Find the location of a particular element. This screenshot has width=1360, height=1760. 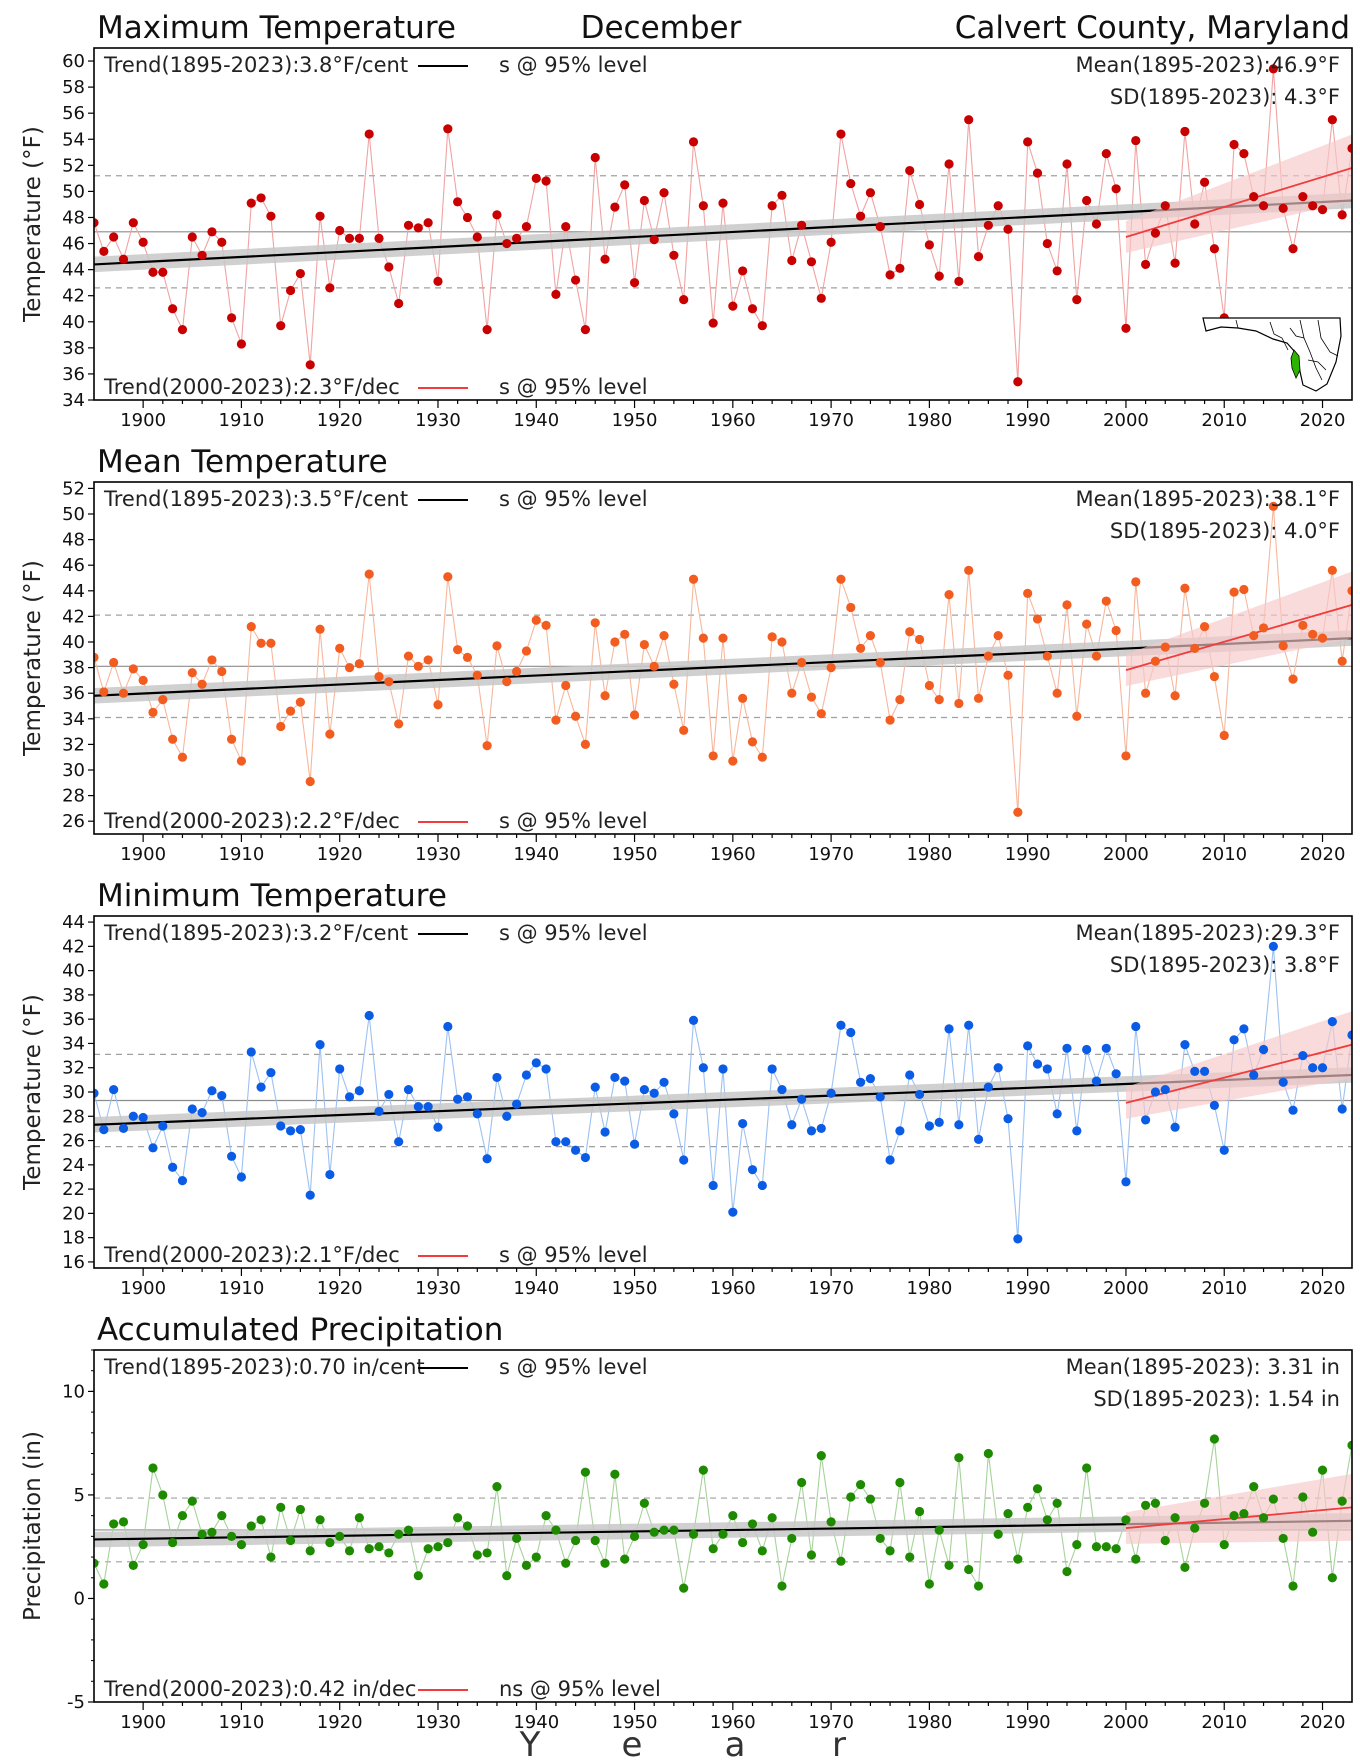

y-tick-label: 36 is located at coordinates (73, 693).